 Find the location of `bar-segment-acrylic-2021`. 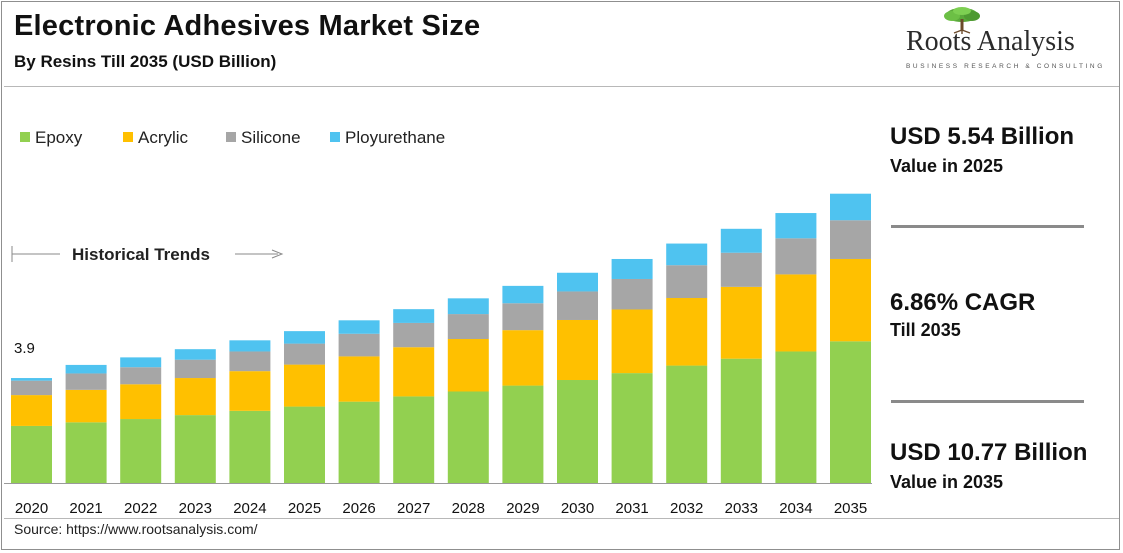

bar-segment-acrylic-2021 is located at coordinates (86, 406).